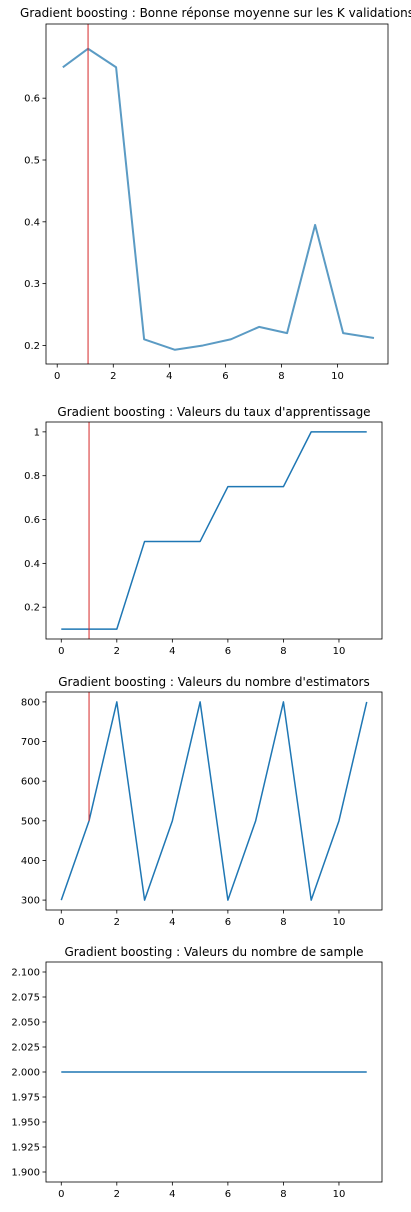 This screenshot has width=411, height=1212. I want to click on y-tick-label: 2.050, so click(25, 1023).